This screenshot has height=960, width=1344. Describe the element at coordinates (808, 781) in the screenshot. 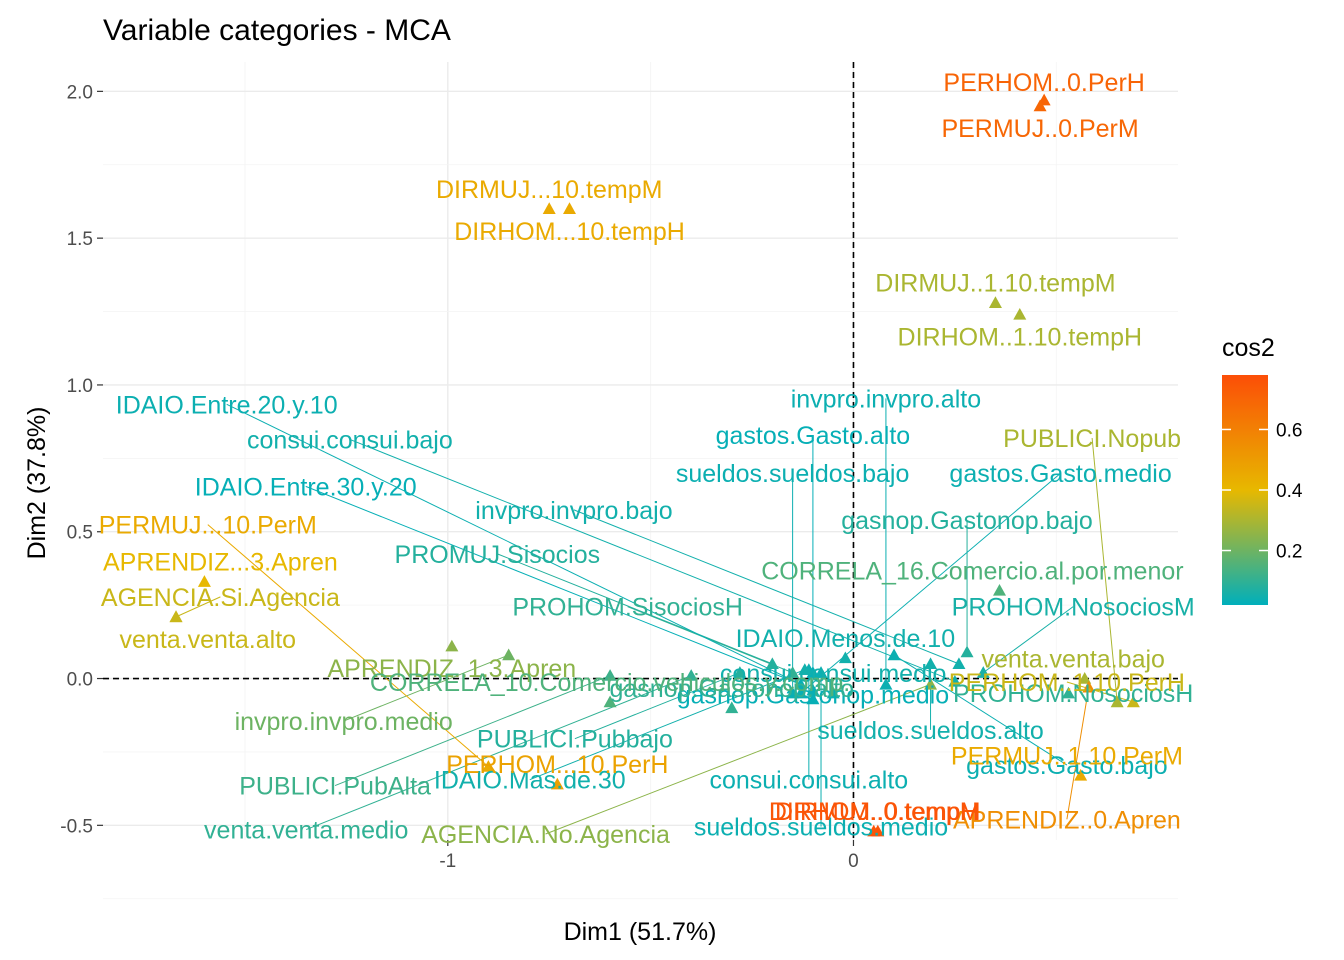

I see `point-label: consui.consui.alto` at that location.